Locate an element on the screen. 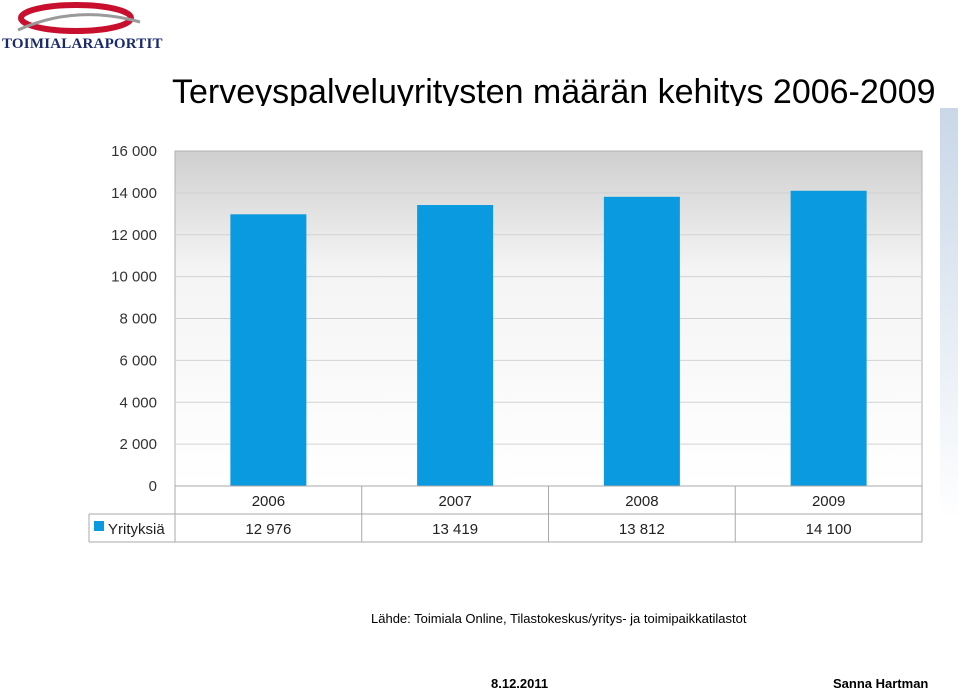  data-table-value: 13 419 is located at coordinates (455, 529).